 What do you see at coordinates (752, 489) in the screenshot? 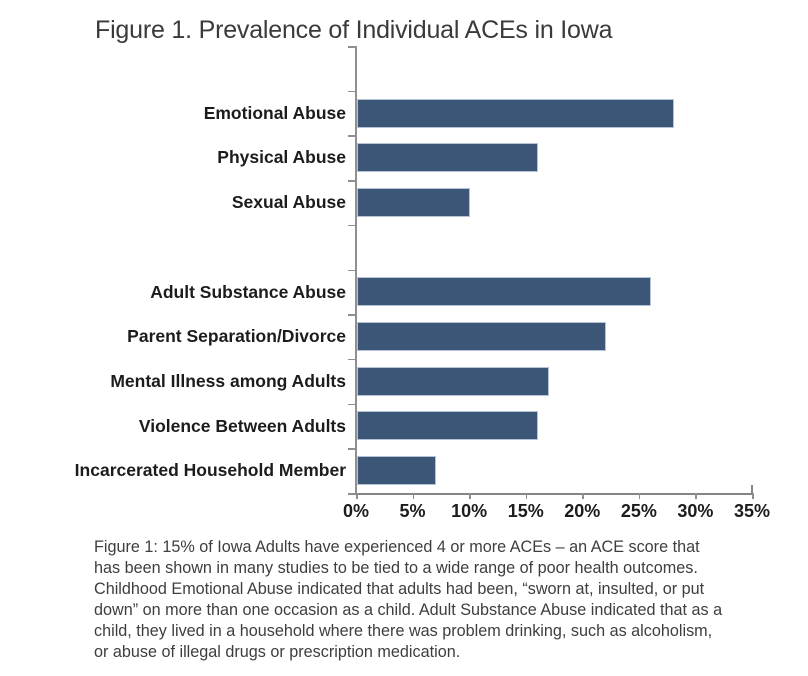
I see `x-axis-end-tick` at bounding box center [752, 489].